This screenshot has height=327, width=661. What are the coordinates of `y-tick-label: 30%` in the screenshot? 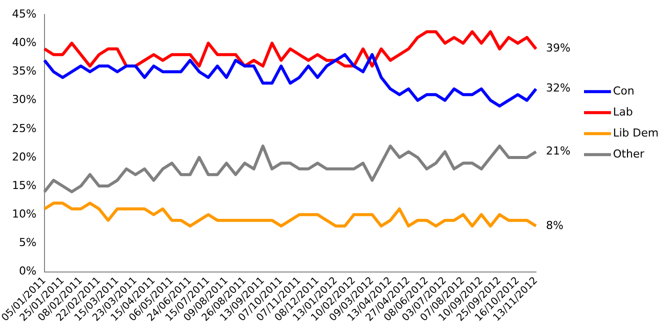 It's located at (24, 99).